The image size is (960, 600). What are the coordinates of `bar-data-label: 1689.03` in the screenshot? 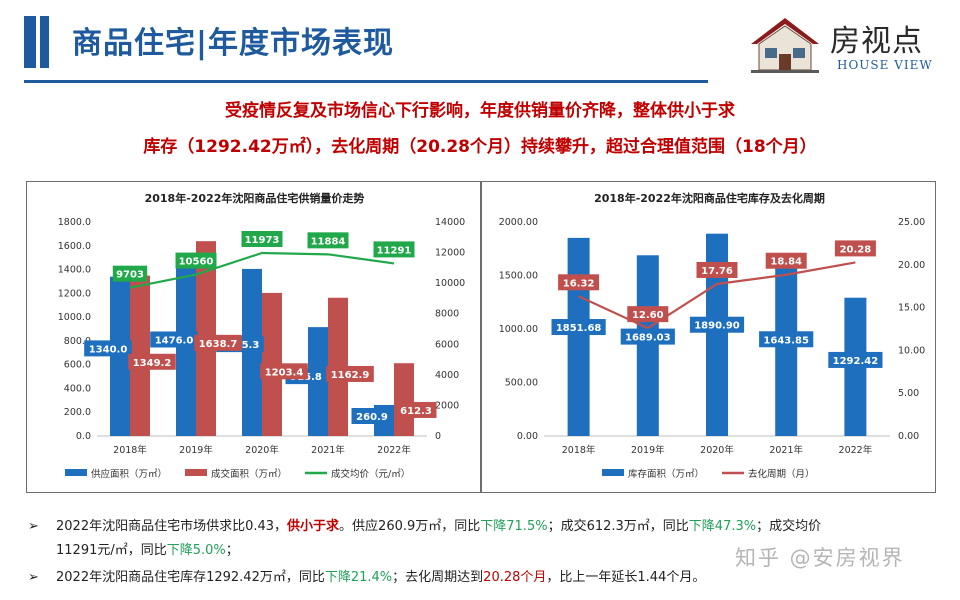 It's located at (648, 338).